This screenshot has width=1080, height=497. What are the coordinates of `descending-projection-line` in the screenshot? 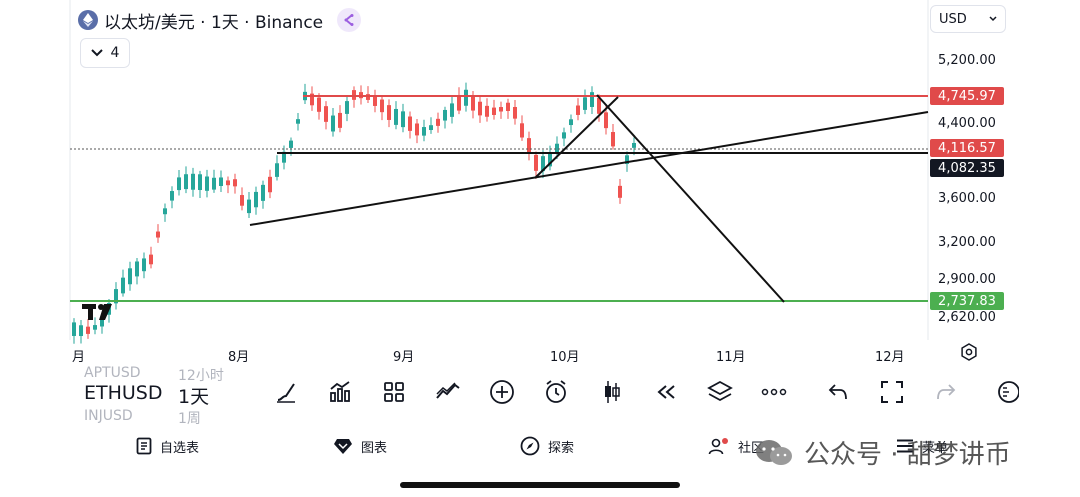 It's located at (690, 198).